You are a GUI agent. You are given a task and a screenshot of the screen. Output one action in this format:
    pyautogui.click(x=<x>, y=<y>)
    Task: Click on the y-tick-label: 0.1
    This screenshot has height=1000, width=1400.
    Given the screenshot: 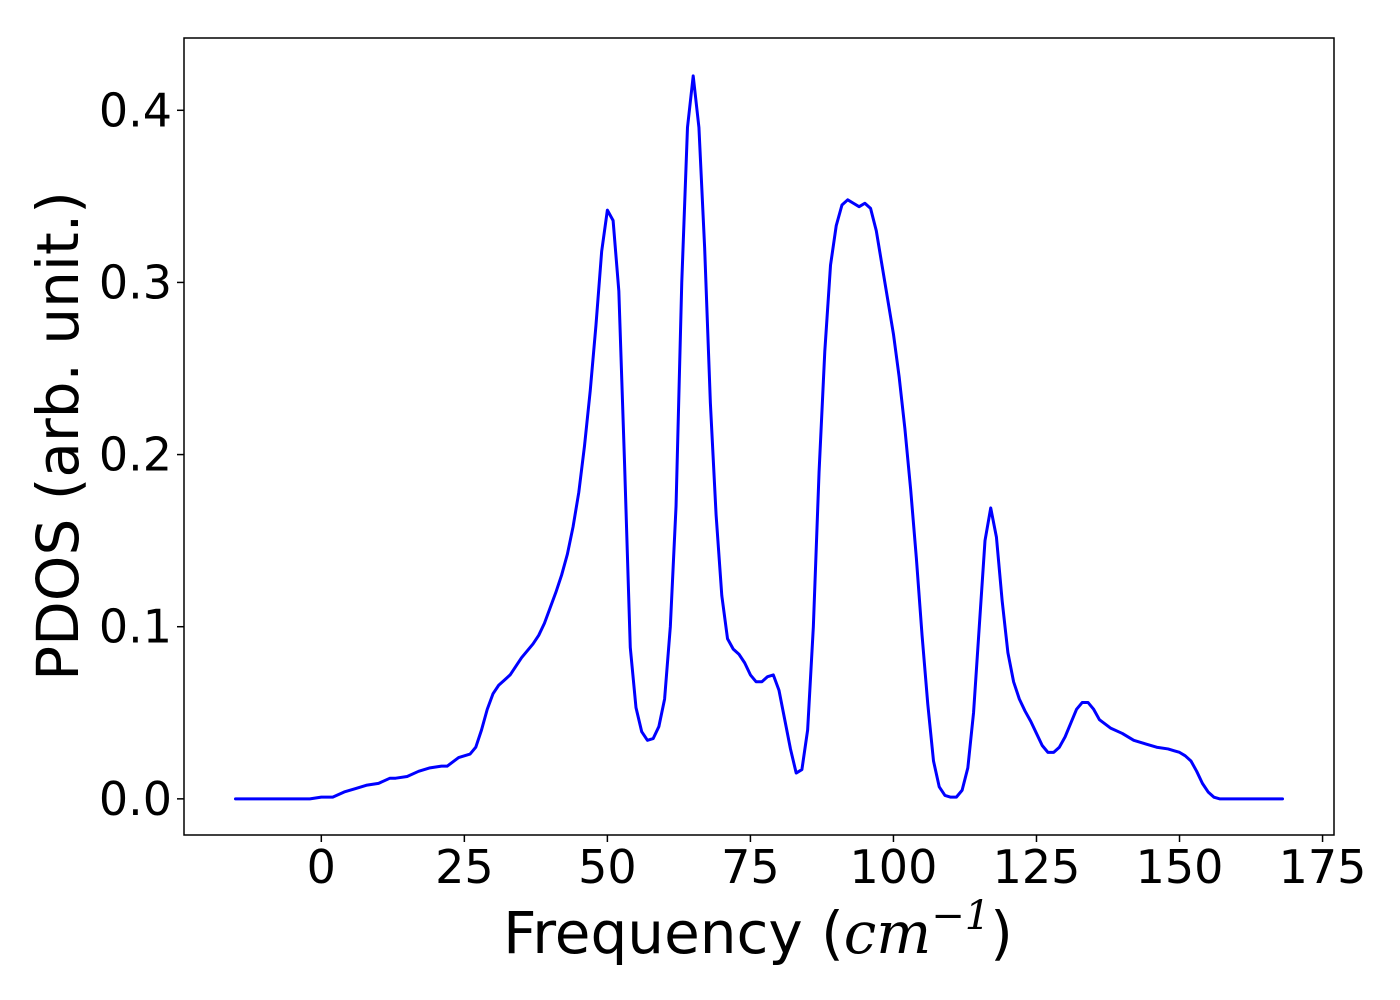 What is the action you would take?
    pyautogui.click(x=135, y=627)
    